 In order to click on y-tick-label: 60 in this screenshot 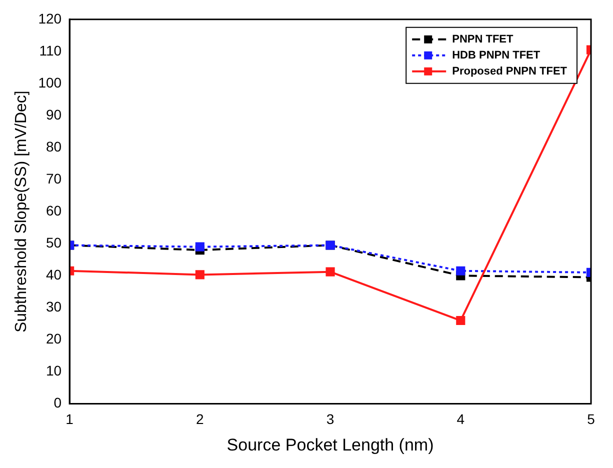, I will do `click(54, 210)`.